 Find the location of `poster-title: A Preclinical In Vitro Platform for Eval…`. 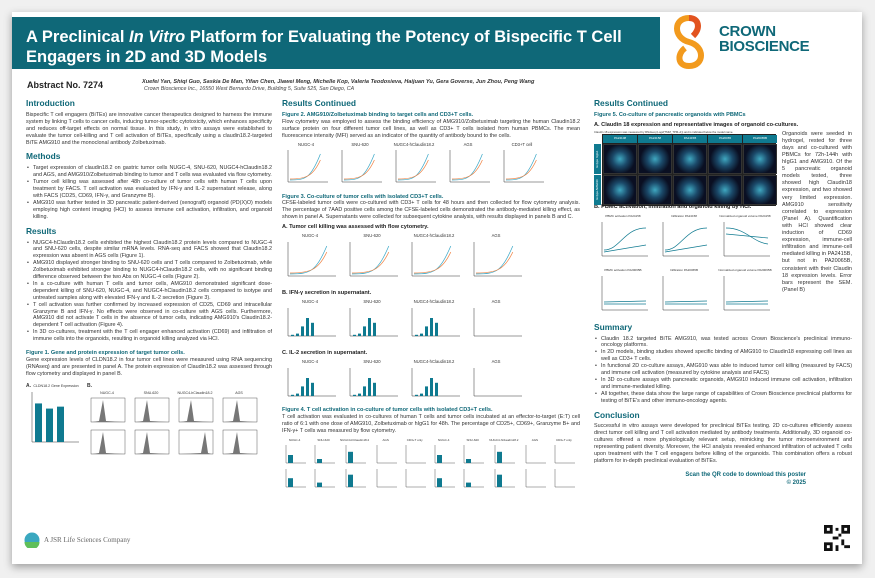

poster-title: A Preclinical In Vitro Platform for Eval… is located at coordinates (336, 47).